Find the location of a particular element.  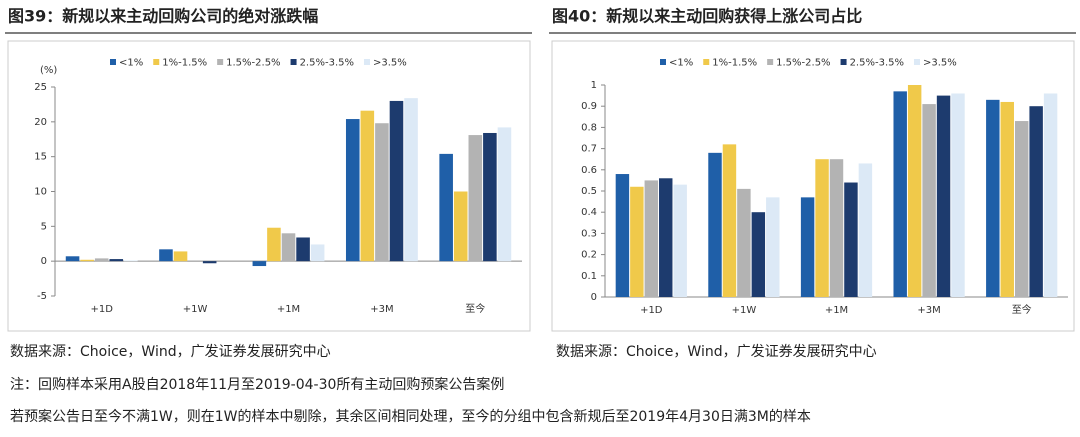

y-tick-label: 0.1 is located at coordinates (589, 276).